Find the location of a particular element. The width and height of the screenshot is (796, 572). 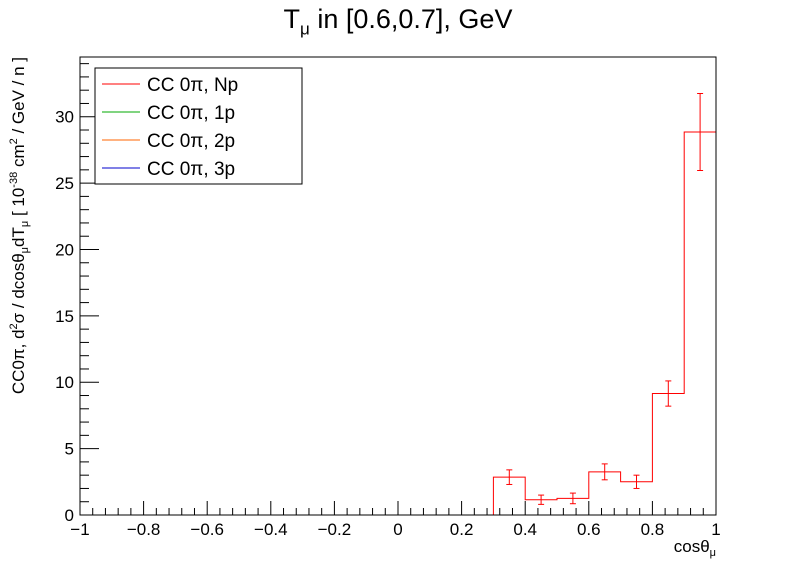

x-tick-label: −0.2 is located at coordinates (335, 529).